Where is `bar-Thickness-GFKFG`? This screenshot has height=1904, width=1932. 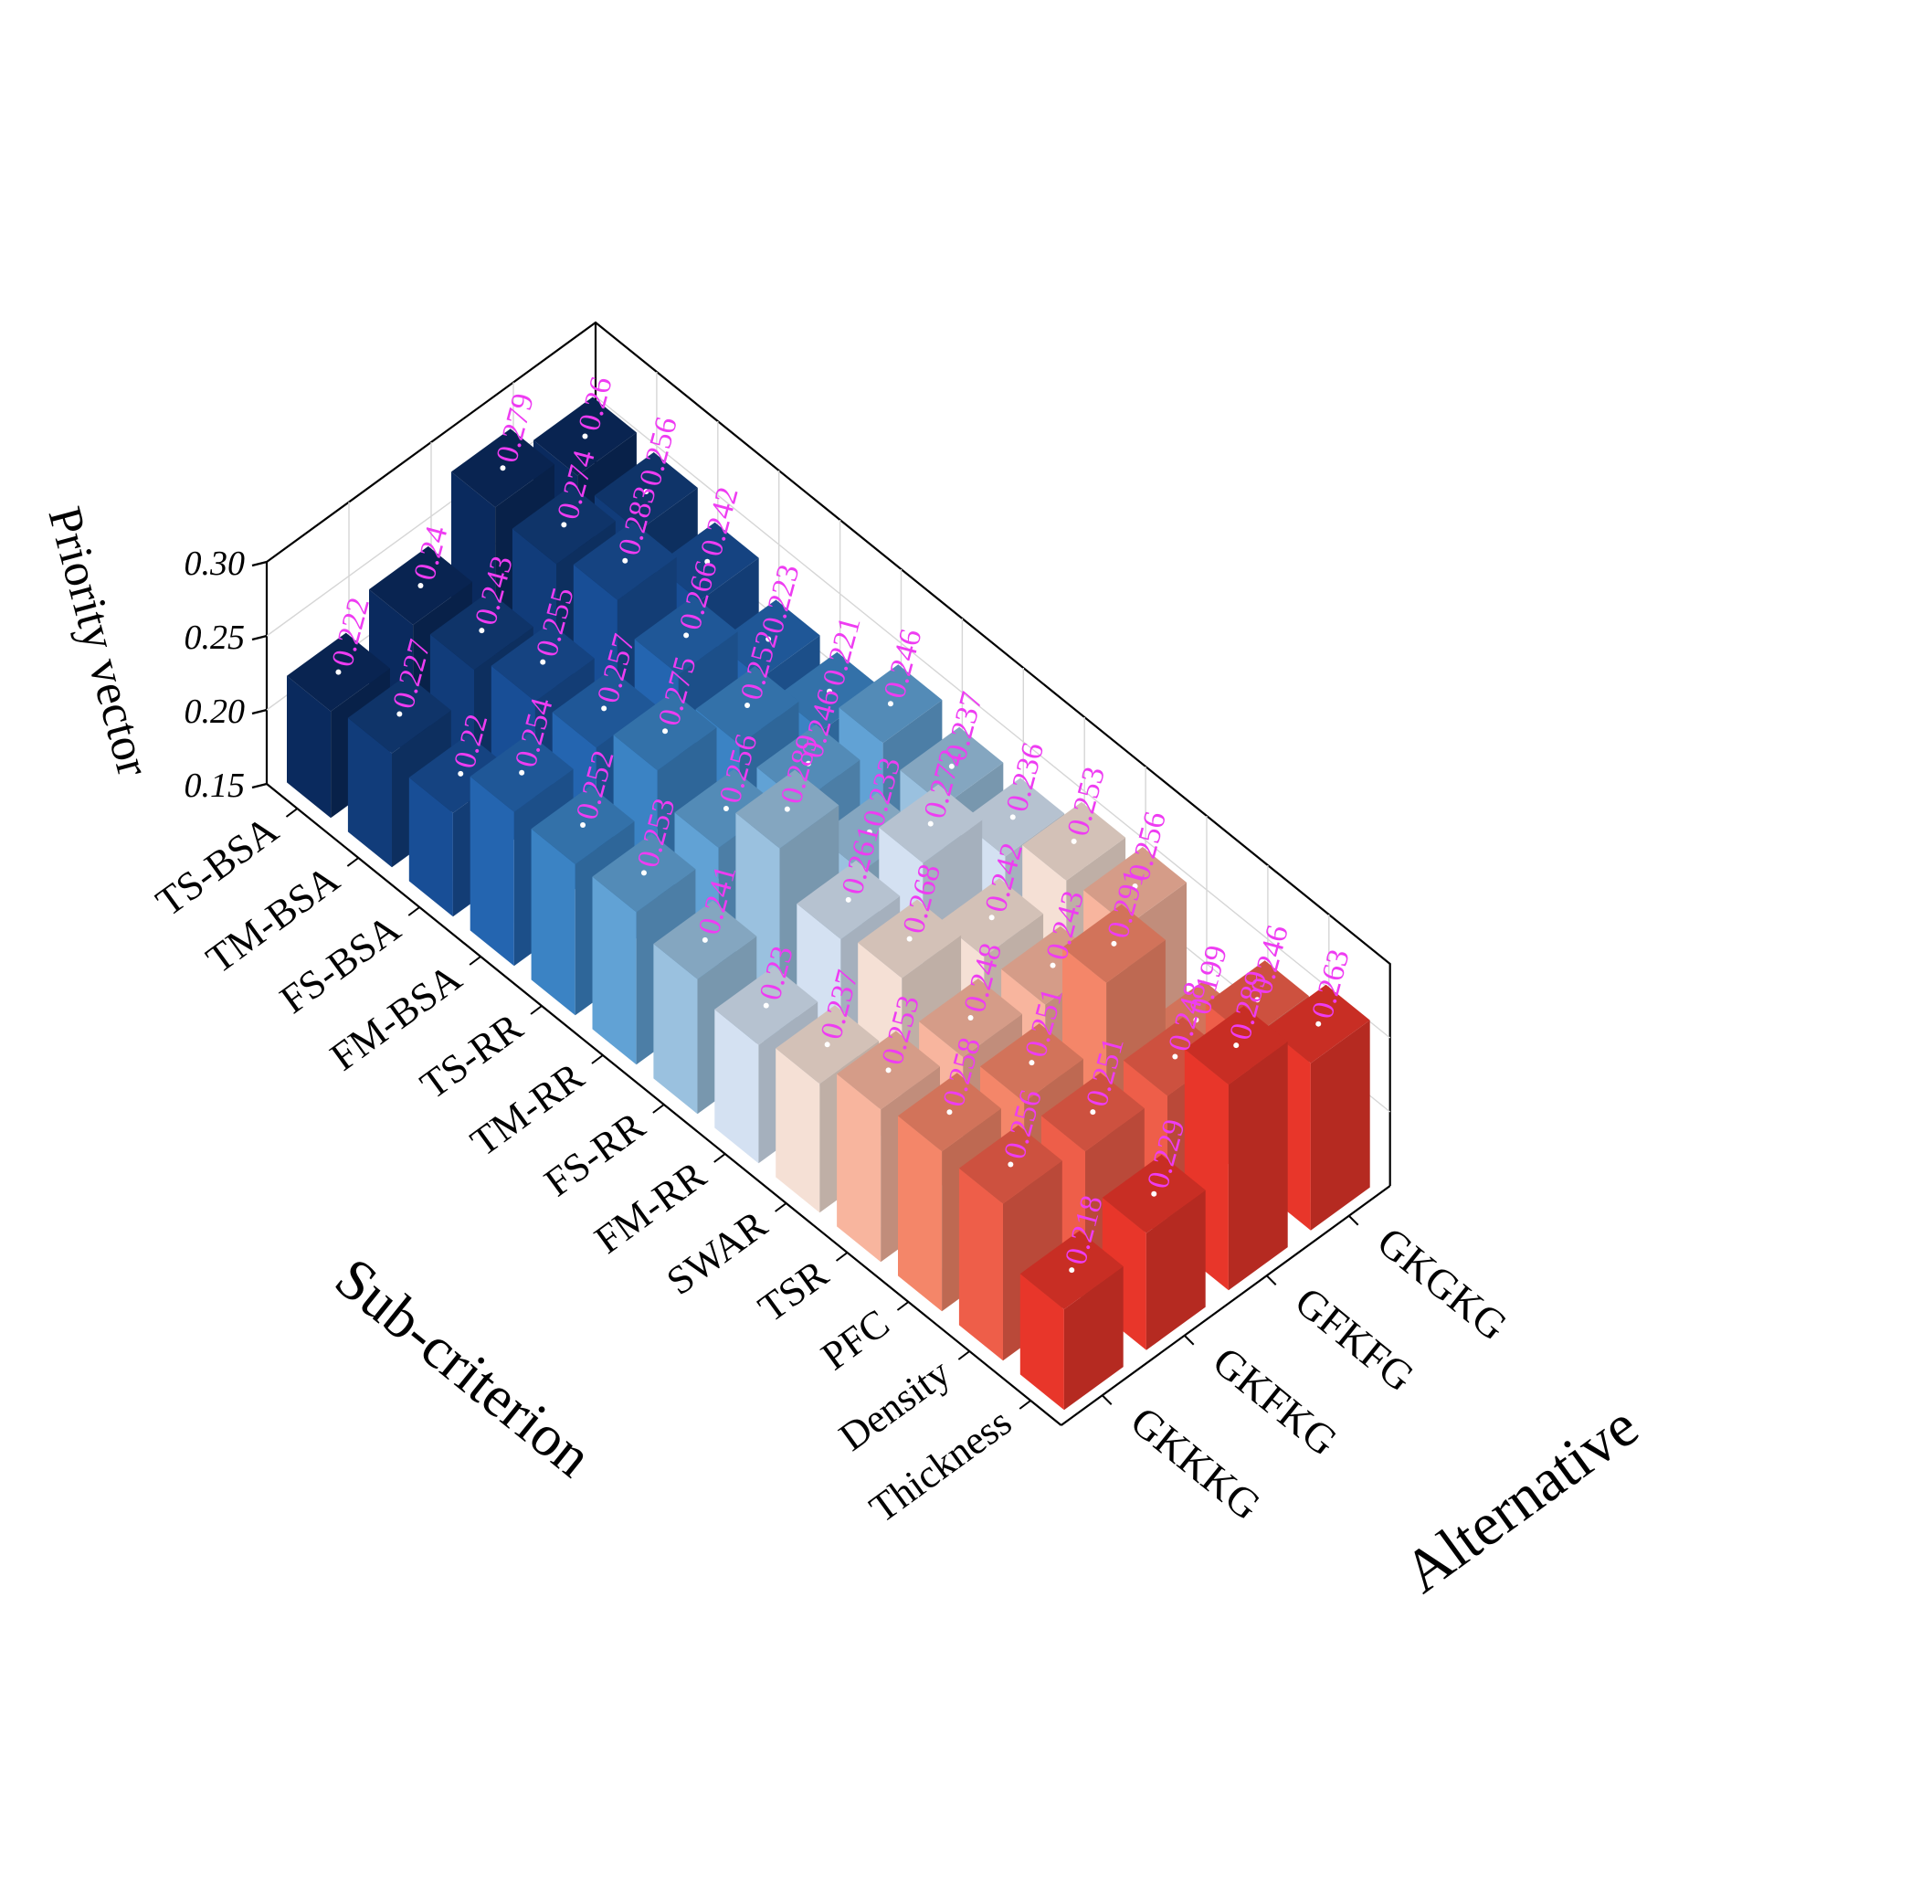
bar-Thickness-GFKFG is located at coordinates (1236, 1149).